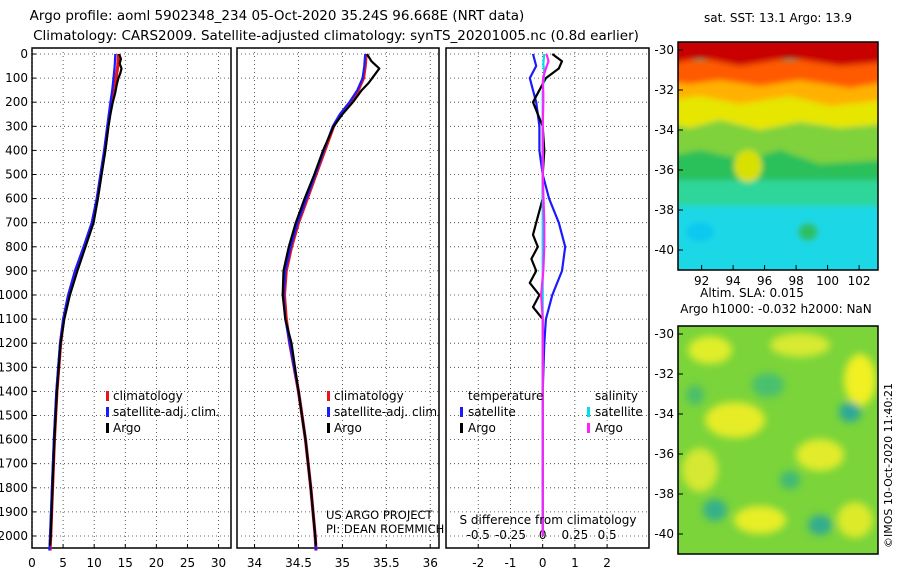 This screenshot has width=900, height=580. What do you see at coordinates (778, 18) in the screenshot?
I see `sst-map-title: sat. SST: 13.1 Argo: 13.9` at bounding box center [778, 18].